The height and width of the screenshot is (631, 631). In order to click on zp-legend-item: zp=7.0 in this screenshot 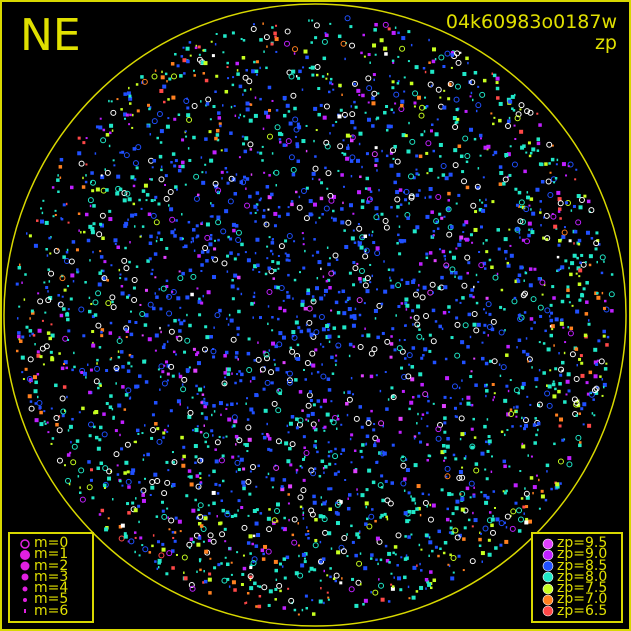, I will do `click(577, 599)`.